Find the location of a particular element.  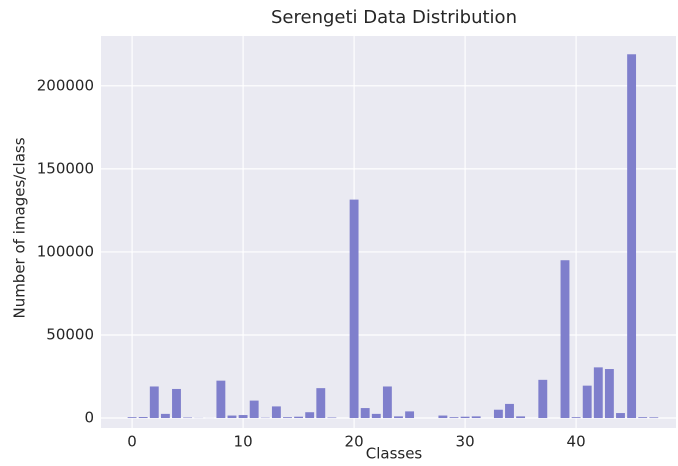

y-tick-label: 50000 is located at coordinates (70, 334).